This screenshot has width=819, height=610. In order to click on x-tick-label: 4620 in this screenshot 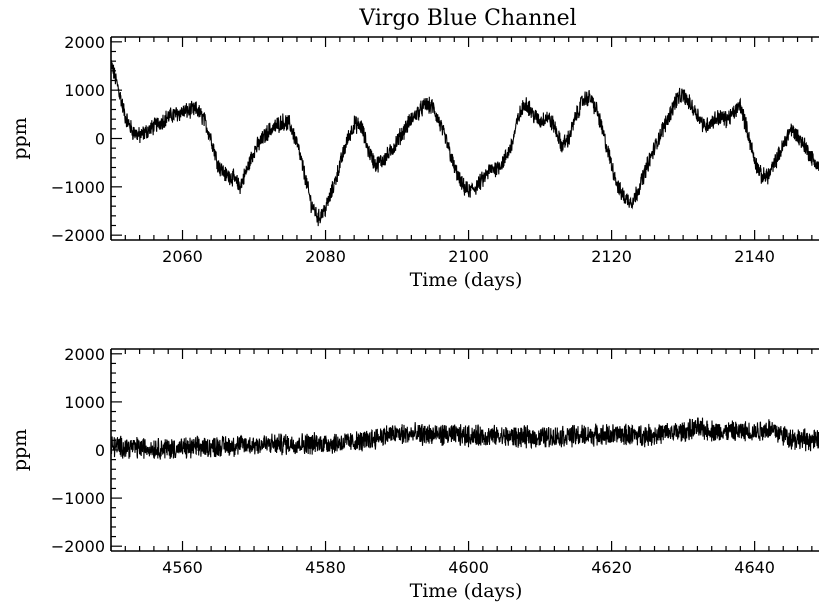, I will do `click(611, 567)`.